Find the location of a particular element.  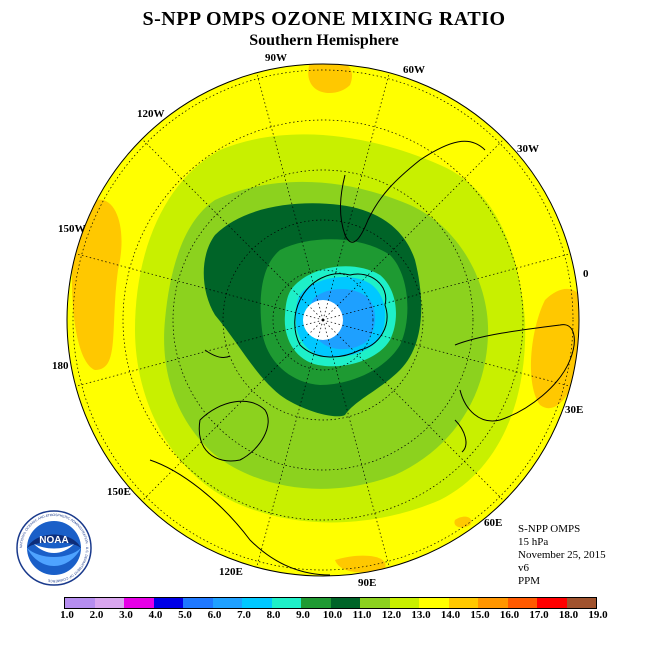

lon-label-150e: 150E is located at coordinates (119, 492).